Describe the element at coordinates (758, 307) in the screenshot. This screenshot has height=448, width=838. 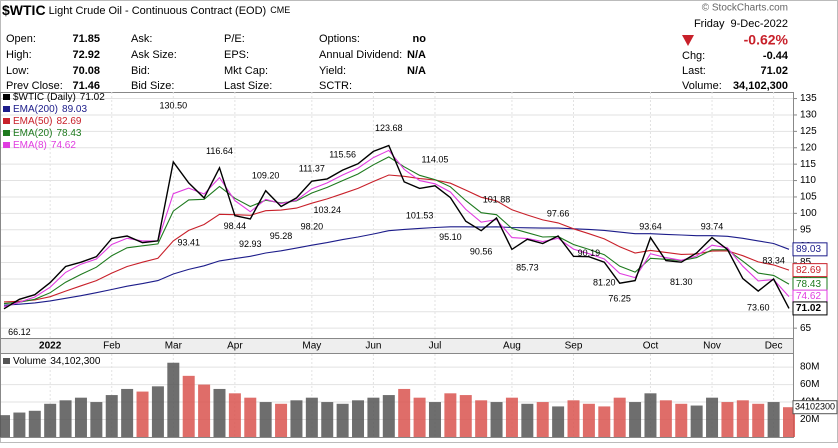
I see `price-annotation: 73.60` at that location.